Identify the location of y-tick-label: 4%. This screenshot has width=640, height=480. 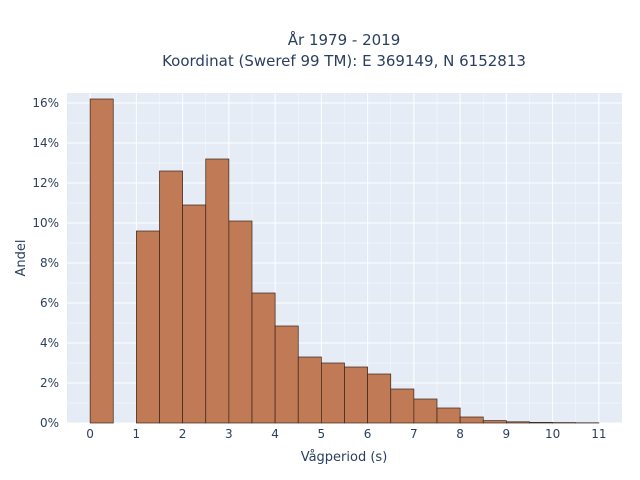
(49, 343).